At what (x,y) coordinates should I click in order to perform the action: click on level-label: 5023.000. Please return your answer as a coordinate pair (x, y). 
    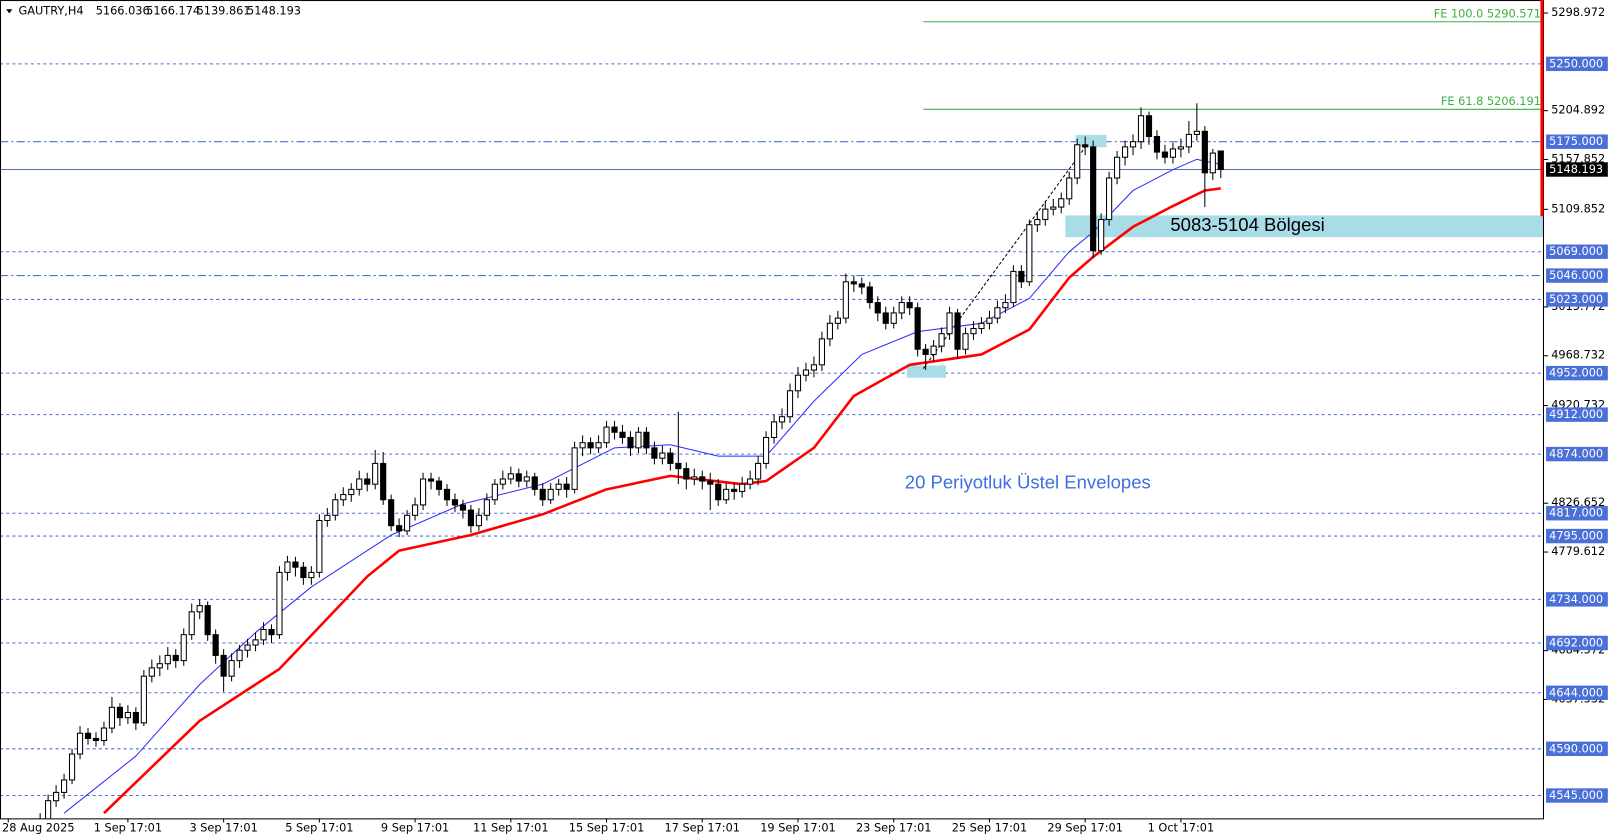
    Looking at the image, I should click on (1576, 299).